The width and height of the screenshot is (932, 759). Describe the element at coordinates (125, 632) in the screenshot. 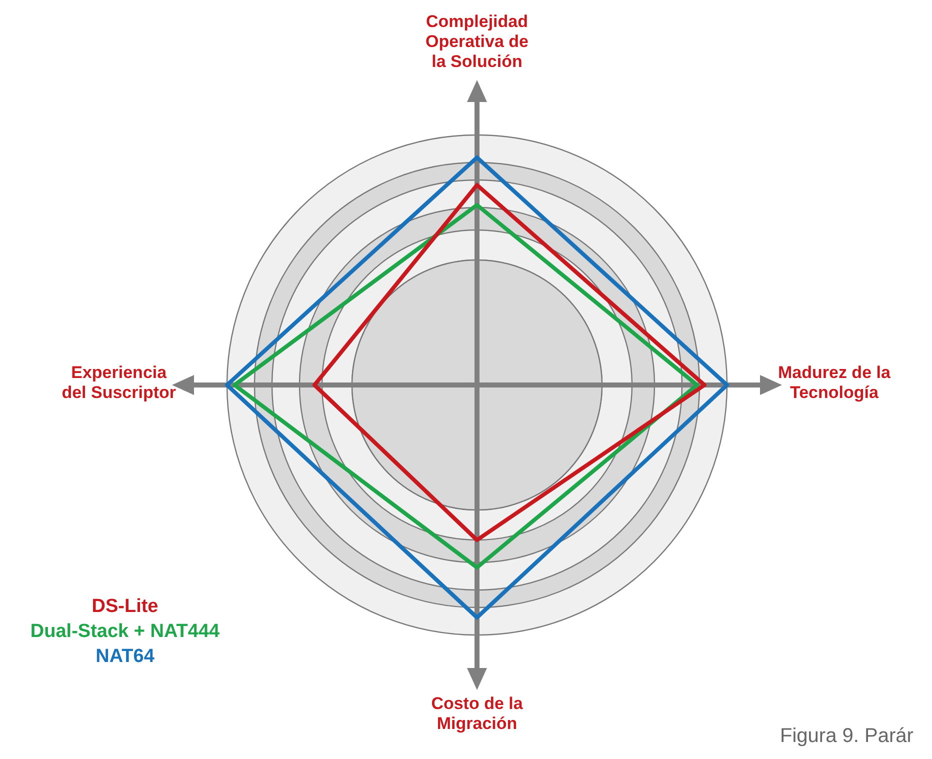

I see `text: Dual-Stack + NAT444` at that location.